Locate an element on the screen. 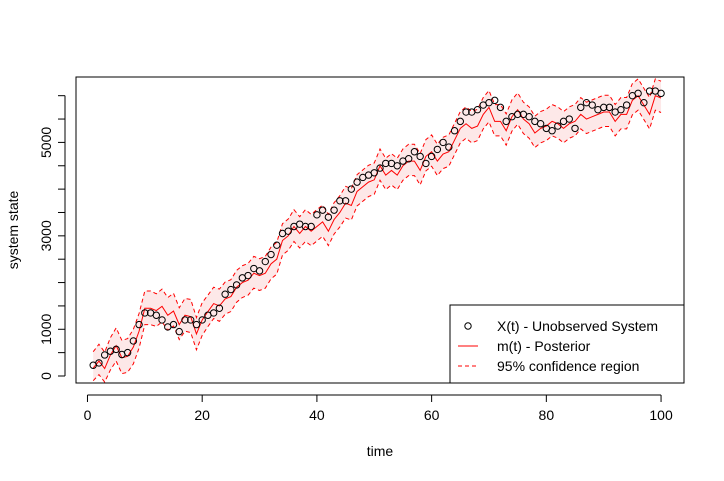  y-tick-label: 3000 is located at coordinates (46, 235).